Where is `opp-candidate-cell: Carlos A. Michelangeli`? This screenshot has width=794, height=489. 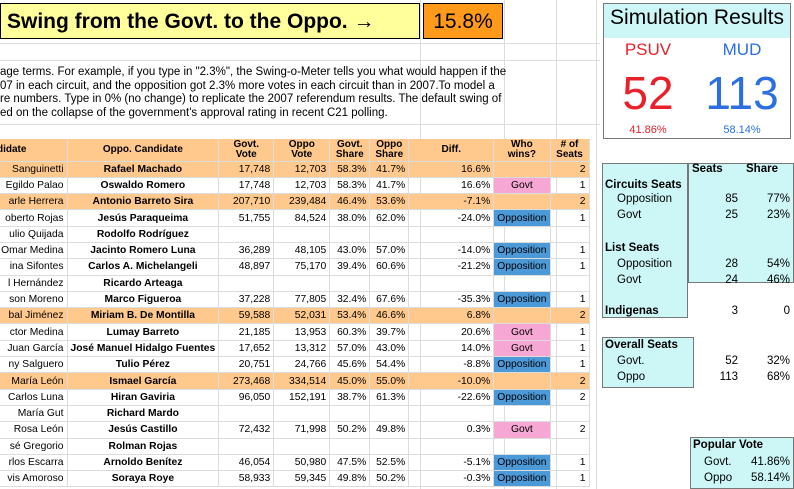
opp-candidate-cell: Carlos A. Michelangeli is located at coordinates (143, 267).